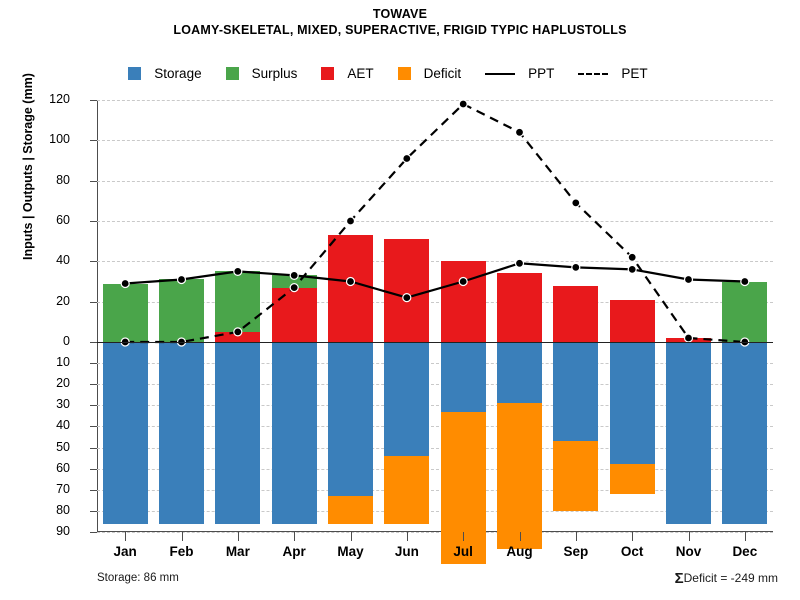  I want to click on y-tick-label-l10: 10, so click(63, 362).